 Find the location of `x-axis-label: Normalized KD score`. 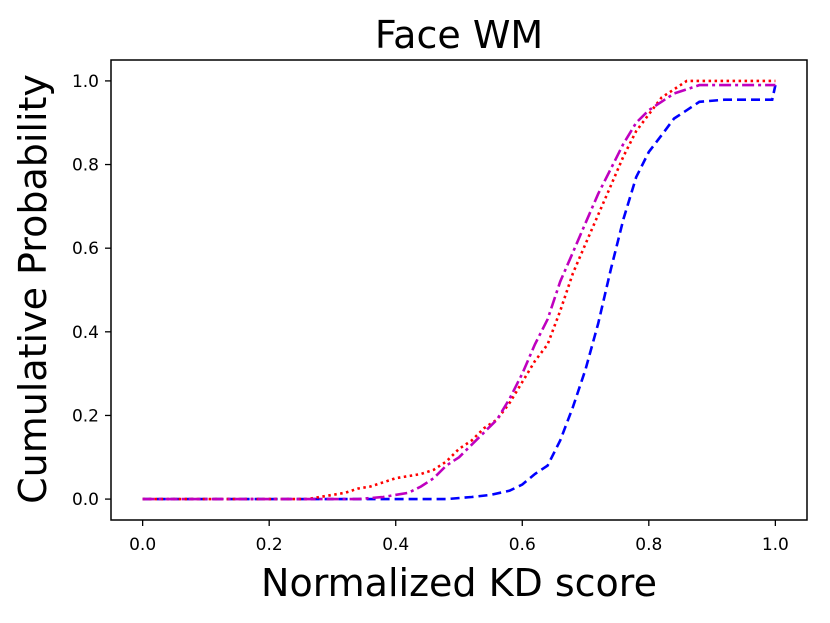

x-axis-label: Normalized KD score is located at coordinates (459, 583).